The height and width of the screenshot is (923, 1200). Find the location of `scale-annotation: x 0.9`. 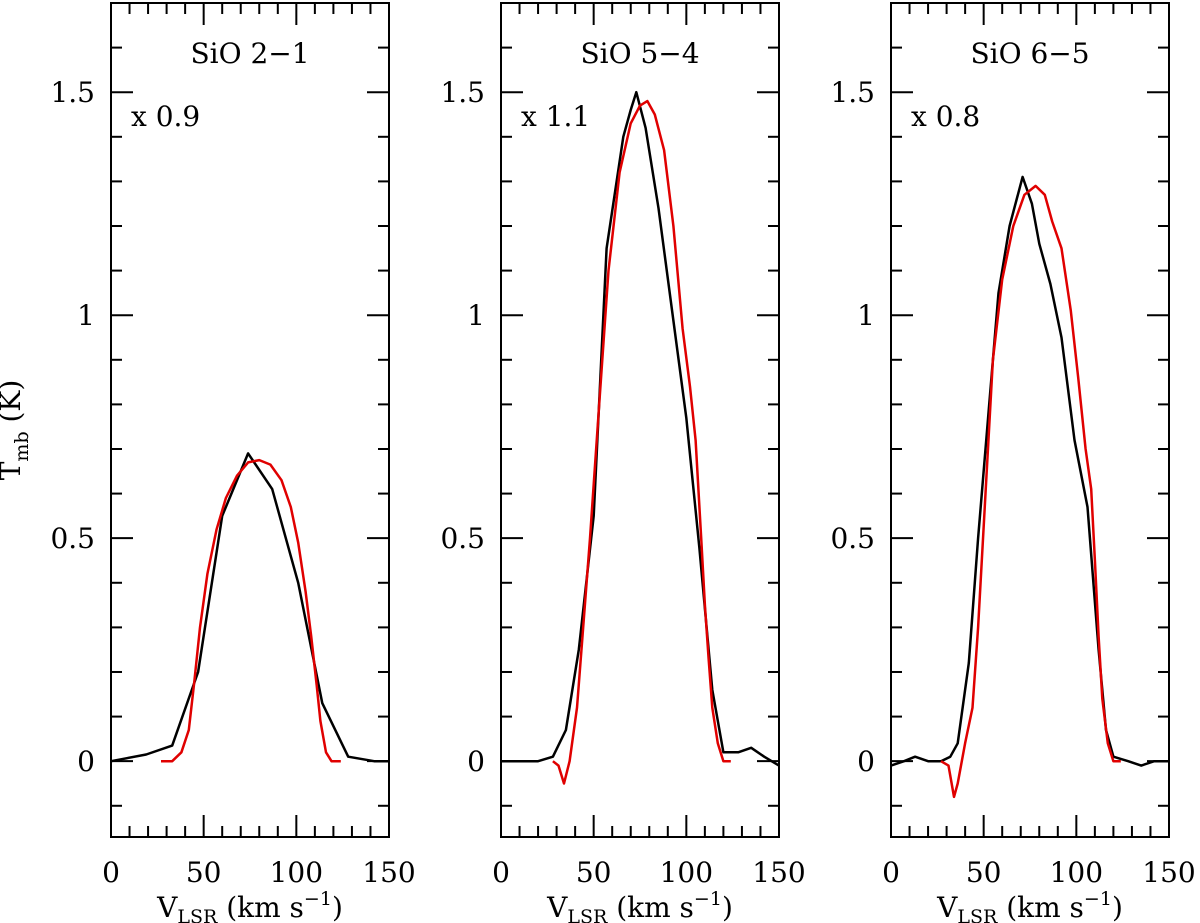

scale-annotation: x 0.9 is located at coordinates (165, 116).